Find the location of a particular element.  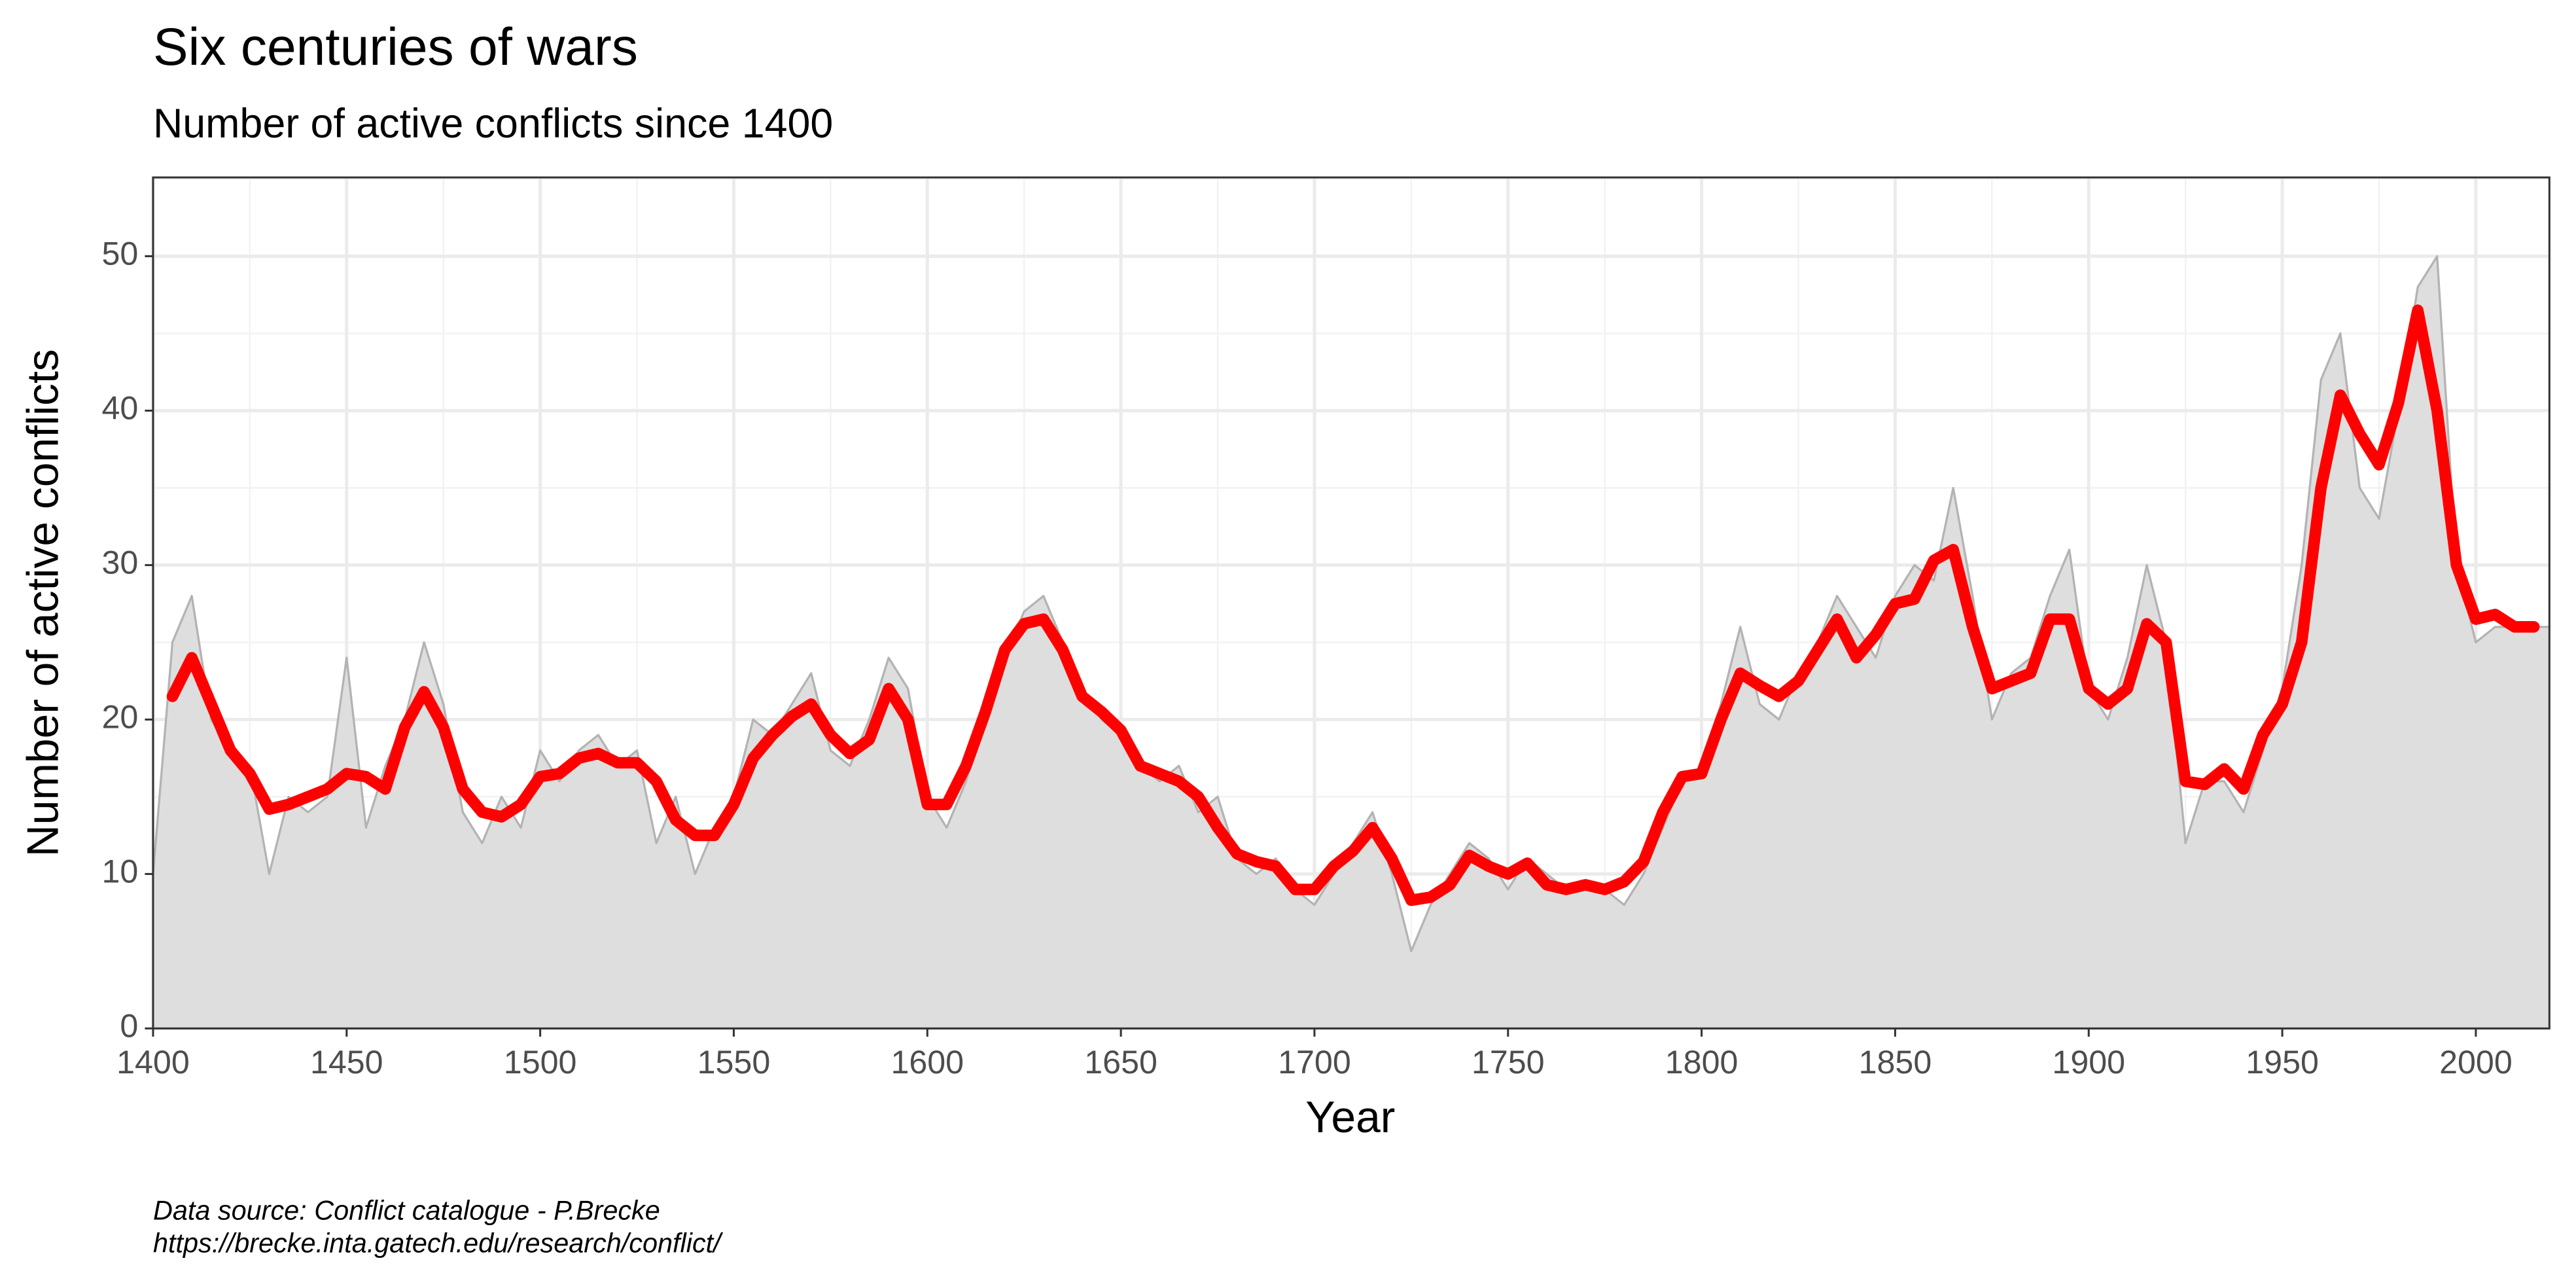

x-tick-label: 1450 is located at coordinates (346, 1062).